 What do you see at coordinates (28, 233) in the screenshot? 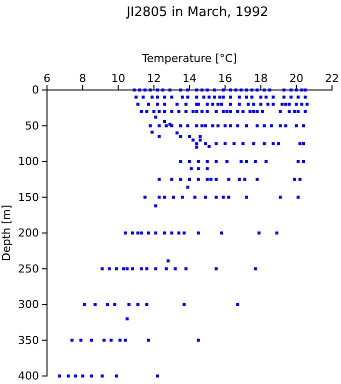
I see `y-tick-label: 200` at bounding box center [28, 233].